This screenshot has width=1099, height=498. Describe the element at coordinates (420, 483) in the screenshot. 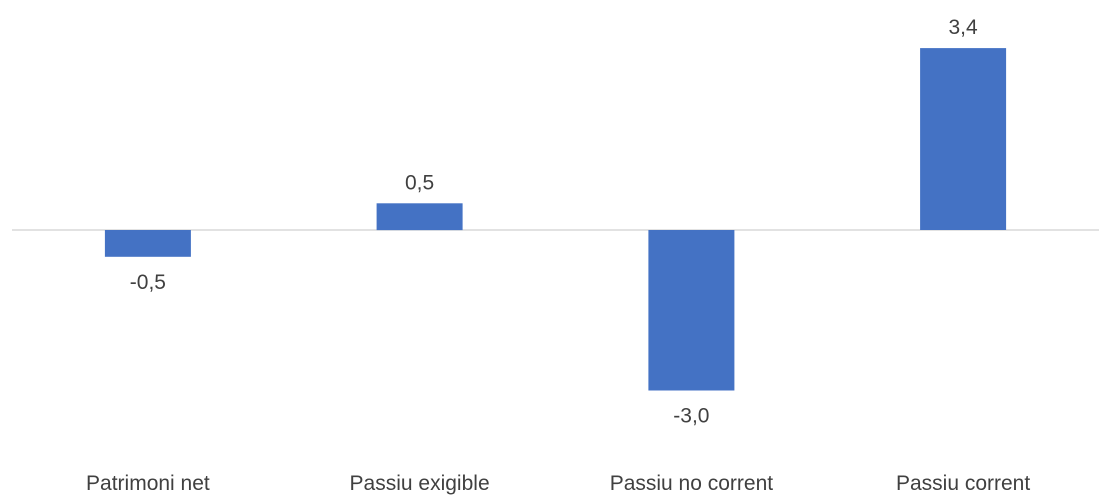

I see `category-label-2: Passiu exigible` at that location.